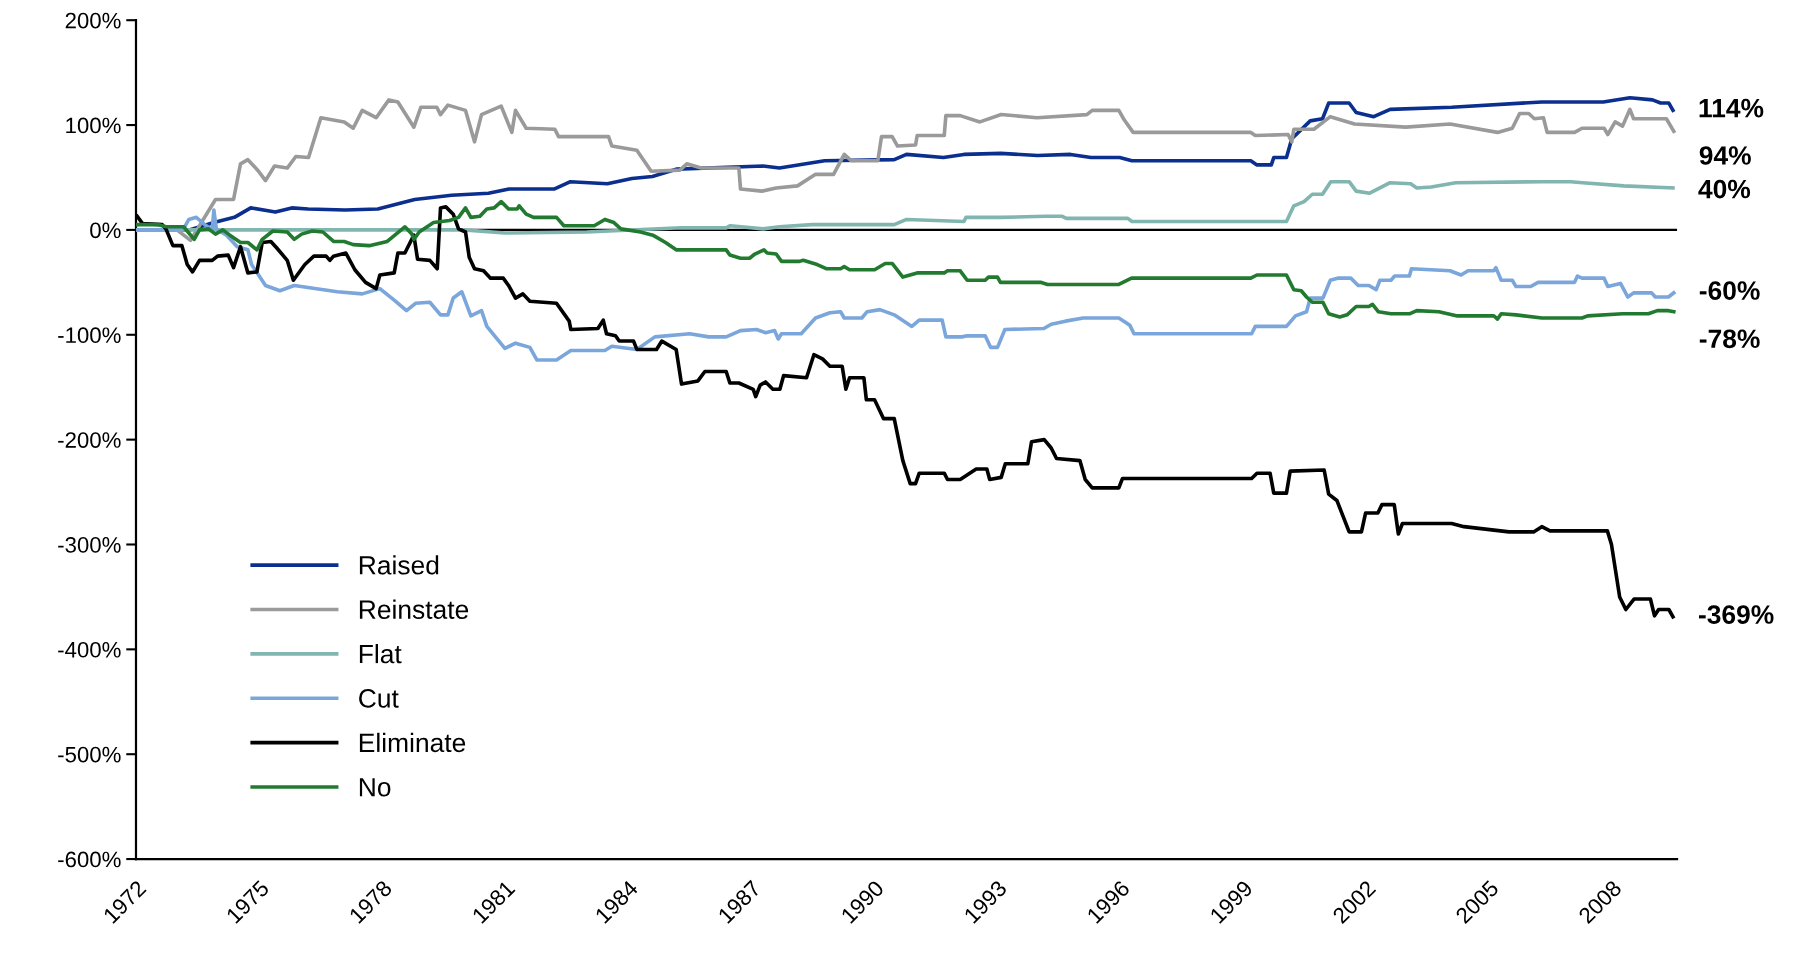 The height and width of the screenshot is (962, 1806). Describe the element at coordinates (89, 859) in the screenshot. I see `y-tick-label: -600%` at that location.